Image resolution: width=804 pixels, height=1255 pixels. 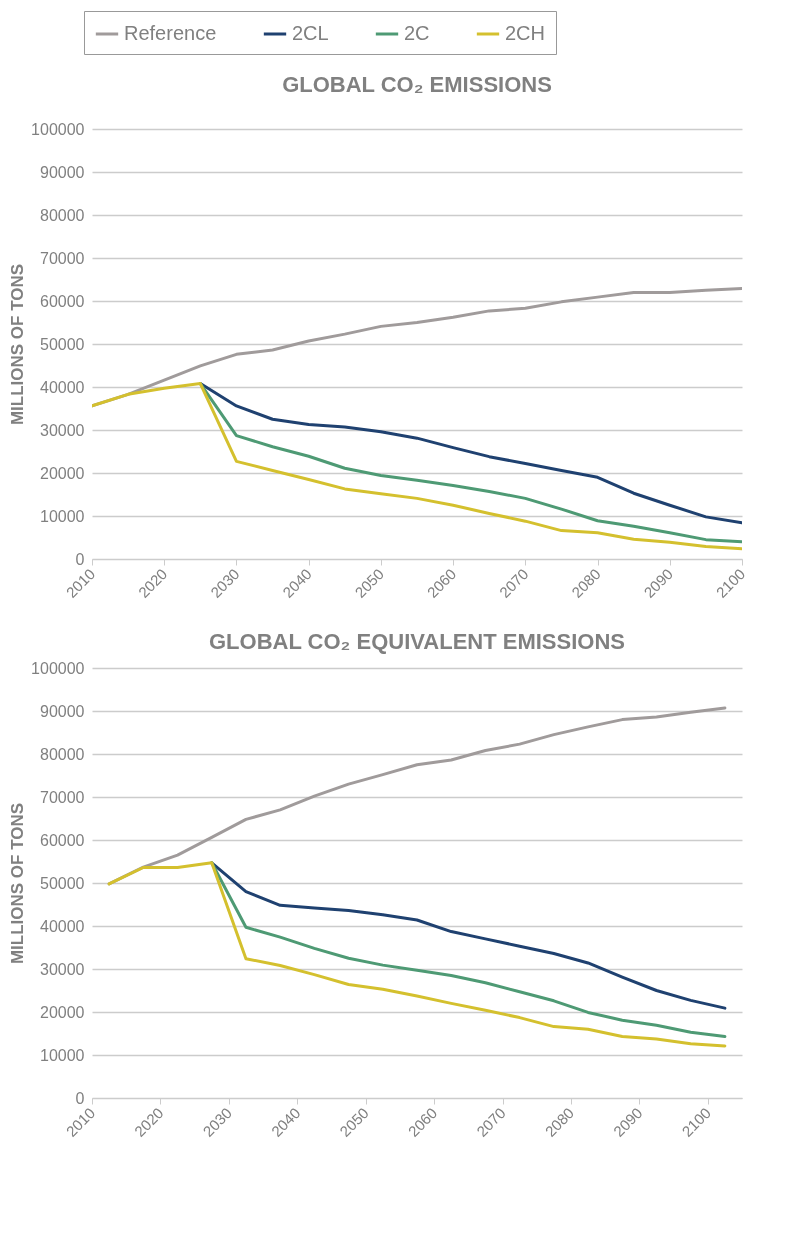 What do you see at coordinates (310, 33) in the screenshot?
I see `legend-label: 2CL` at bounding box center [310, 33].